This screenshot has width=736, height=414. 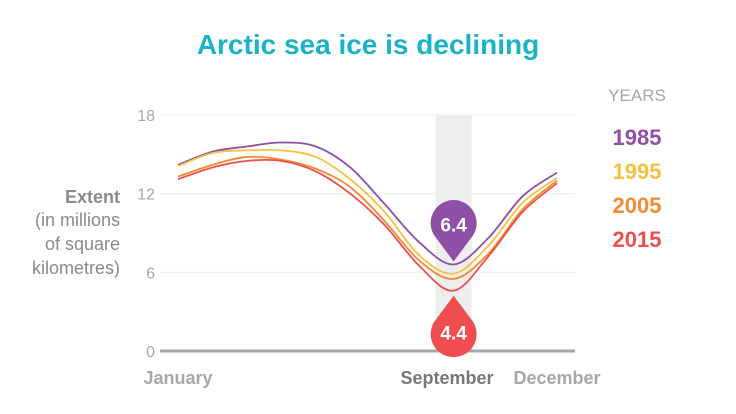 I want to click on annotation-4-4: 4.4, so click(x=453, y=326).